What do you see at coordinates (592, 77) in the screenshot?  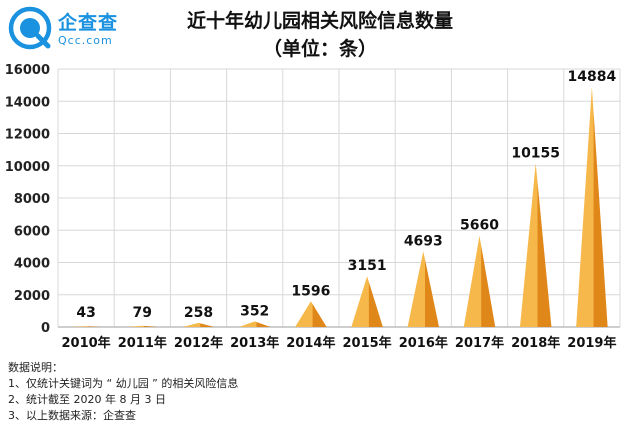 I see `data-label: 14884` at bounding box center [592, 77].